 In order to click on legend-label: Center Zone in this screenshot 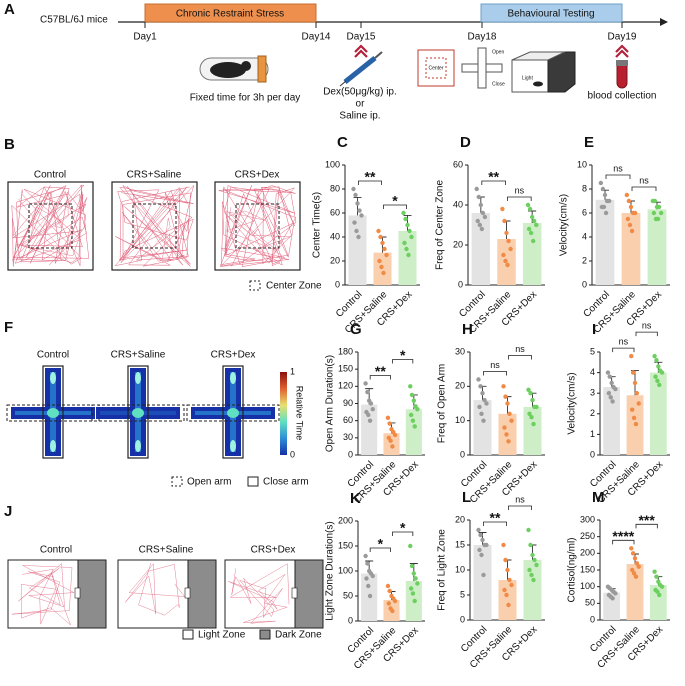, I will do `click(294, 286)`.